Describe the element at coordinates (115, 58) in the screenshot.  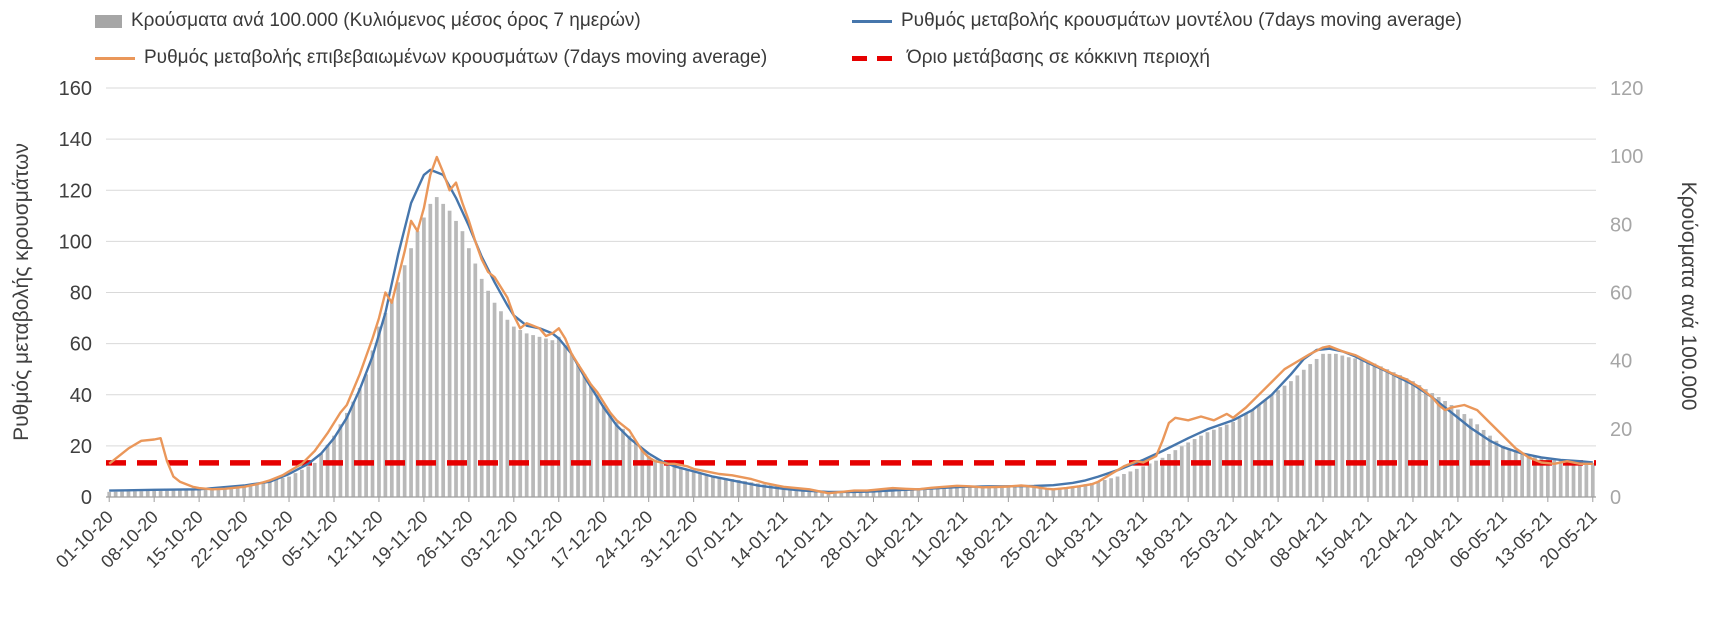
I see `confirmed-line-swatch-icon` at that location.